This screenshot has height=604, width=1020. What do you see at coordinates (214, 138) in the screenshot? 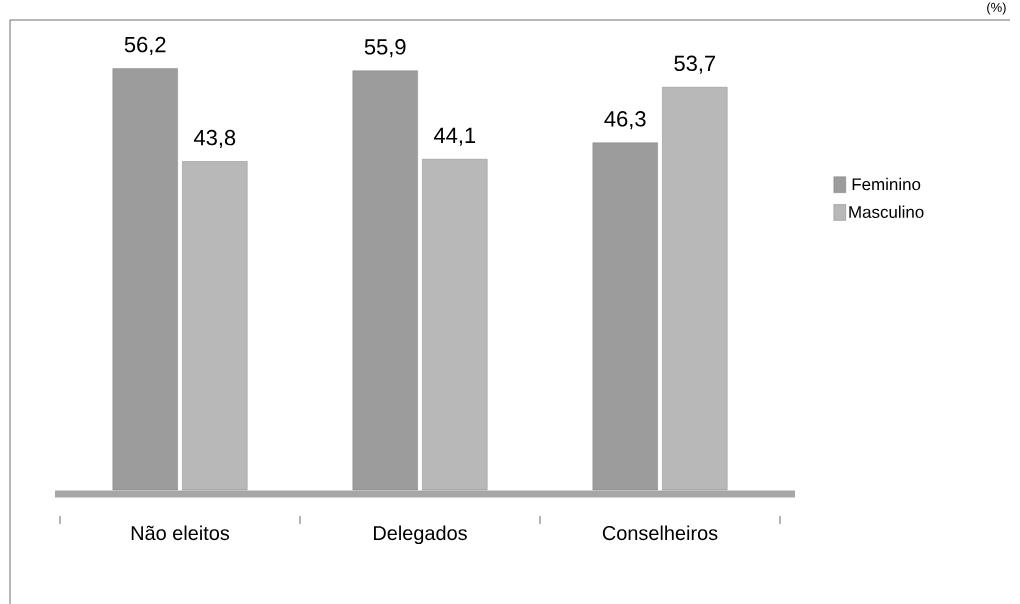
I see `data-label: 43,8` at bounding box center [214, 138].